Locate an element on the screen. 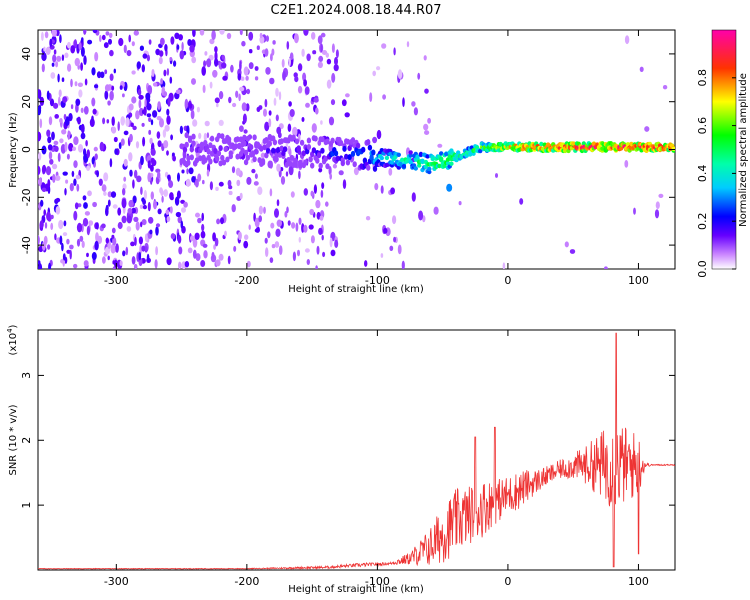 Image resolution: width=750 pixels, height=600 pixels. snr-multiplier-exp: 4 is located at coordinates (10, 330).